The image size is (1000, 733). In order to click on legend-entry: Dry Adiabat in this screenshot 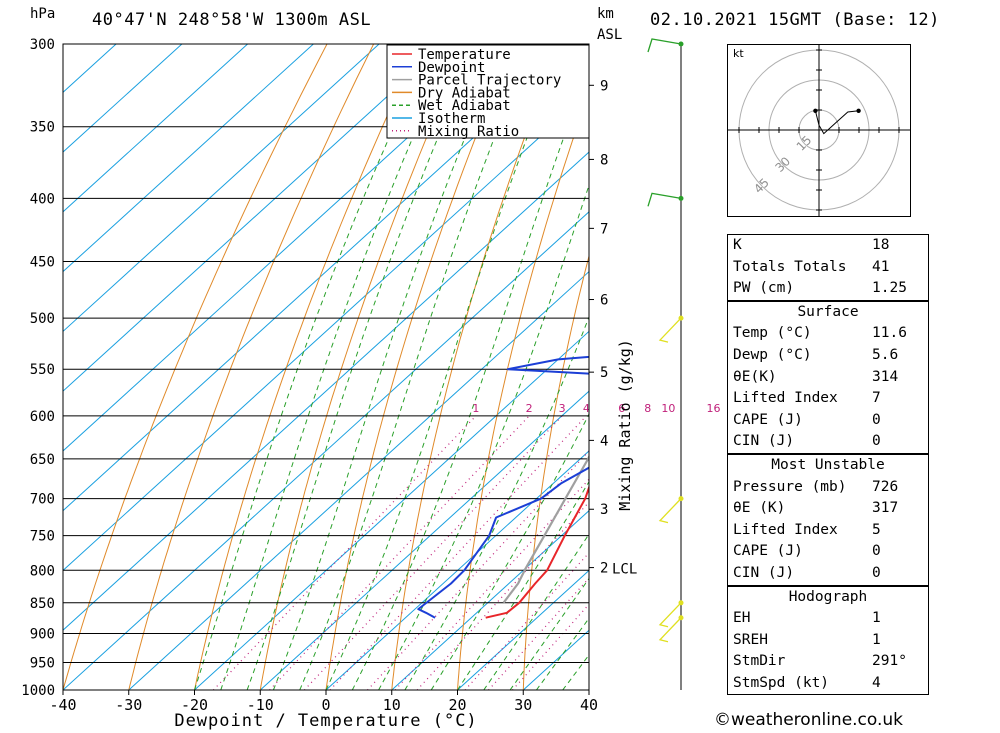, I will do `click(451, 93)`.